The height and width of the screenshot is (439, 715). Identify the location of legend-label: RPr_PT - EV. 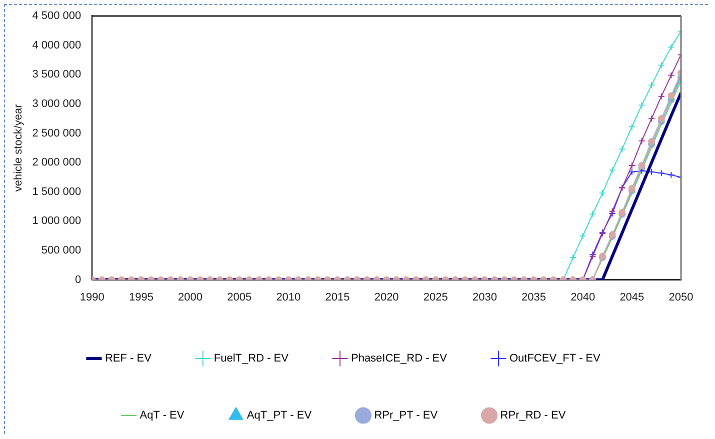
(406, 416).